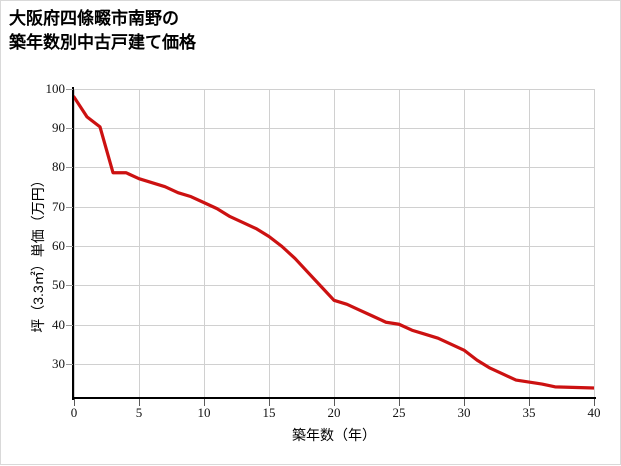  I want to click on y-axis-tick-labels: 100 90 80 70 60 50 40 30, so click(47, 233).